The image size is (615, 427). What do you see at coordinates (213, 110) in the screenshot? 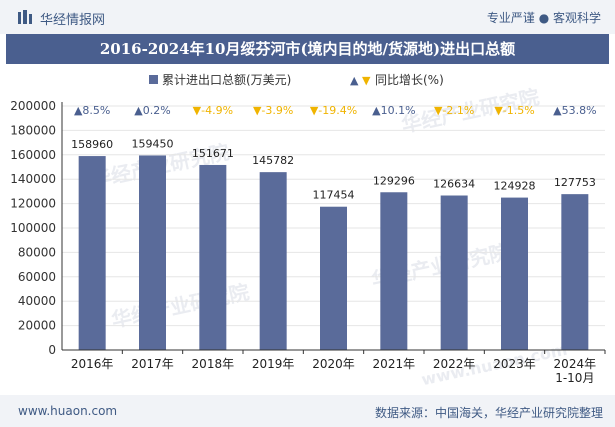
I see `yoy-label: ▼-4.9%` at bounding box center [213, 110].